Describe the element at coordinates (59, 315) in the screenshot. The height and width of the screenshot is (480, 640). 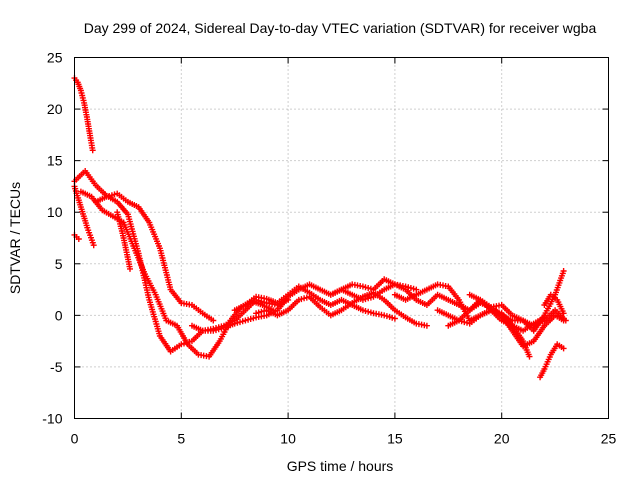
I see `y-tick-label: 0` at that location.